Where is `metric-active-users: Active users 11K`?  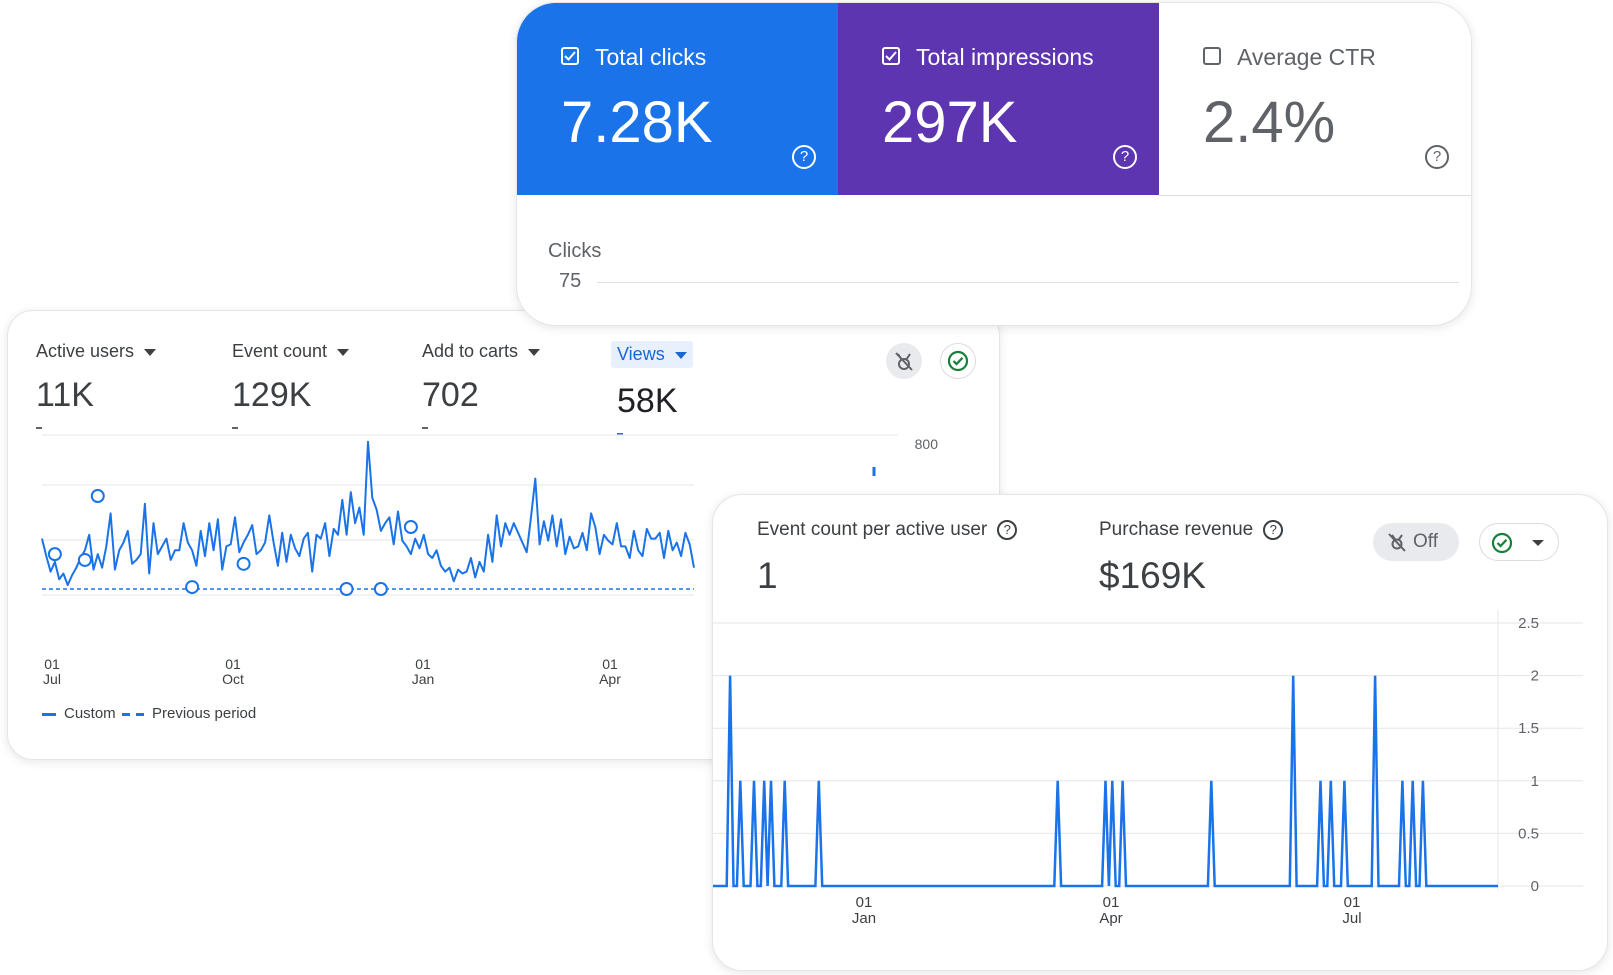
metric-active-users: Active users 11K is located at coordinates (96, 385).